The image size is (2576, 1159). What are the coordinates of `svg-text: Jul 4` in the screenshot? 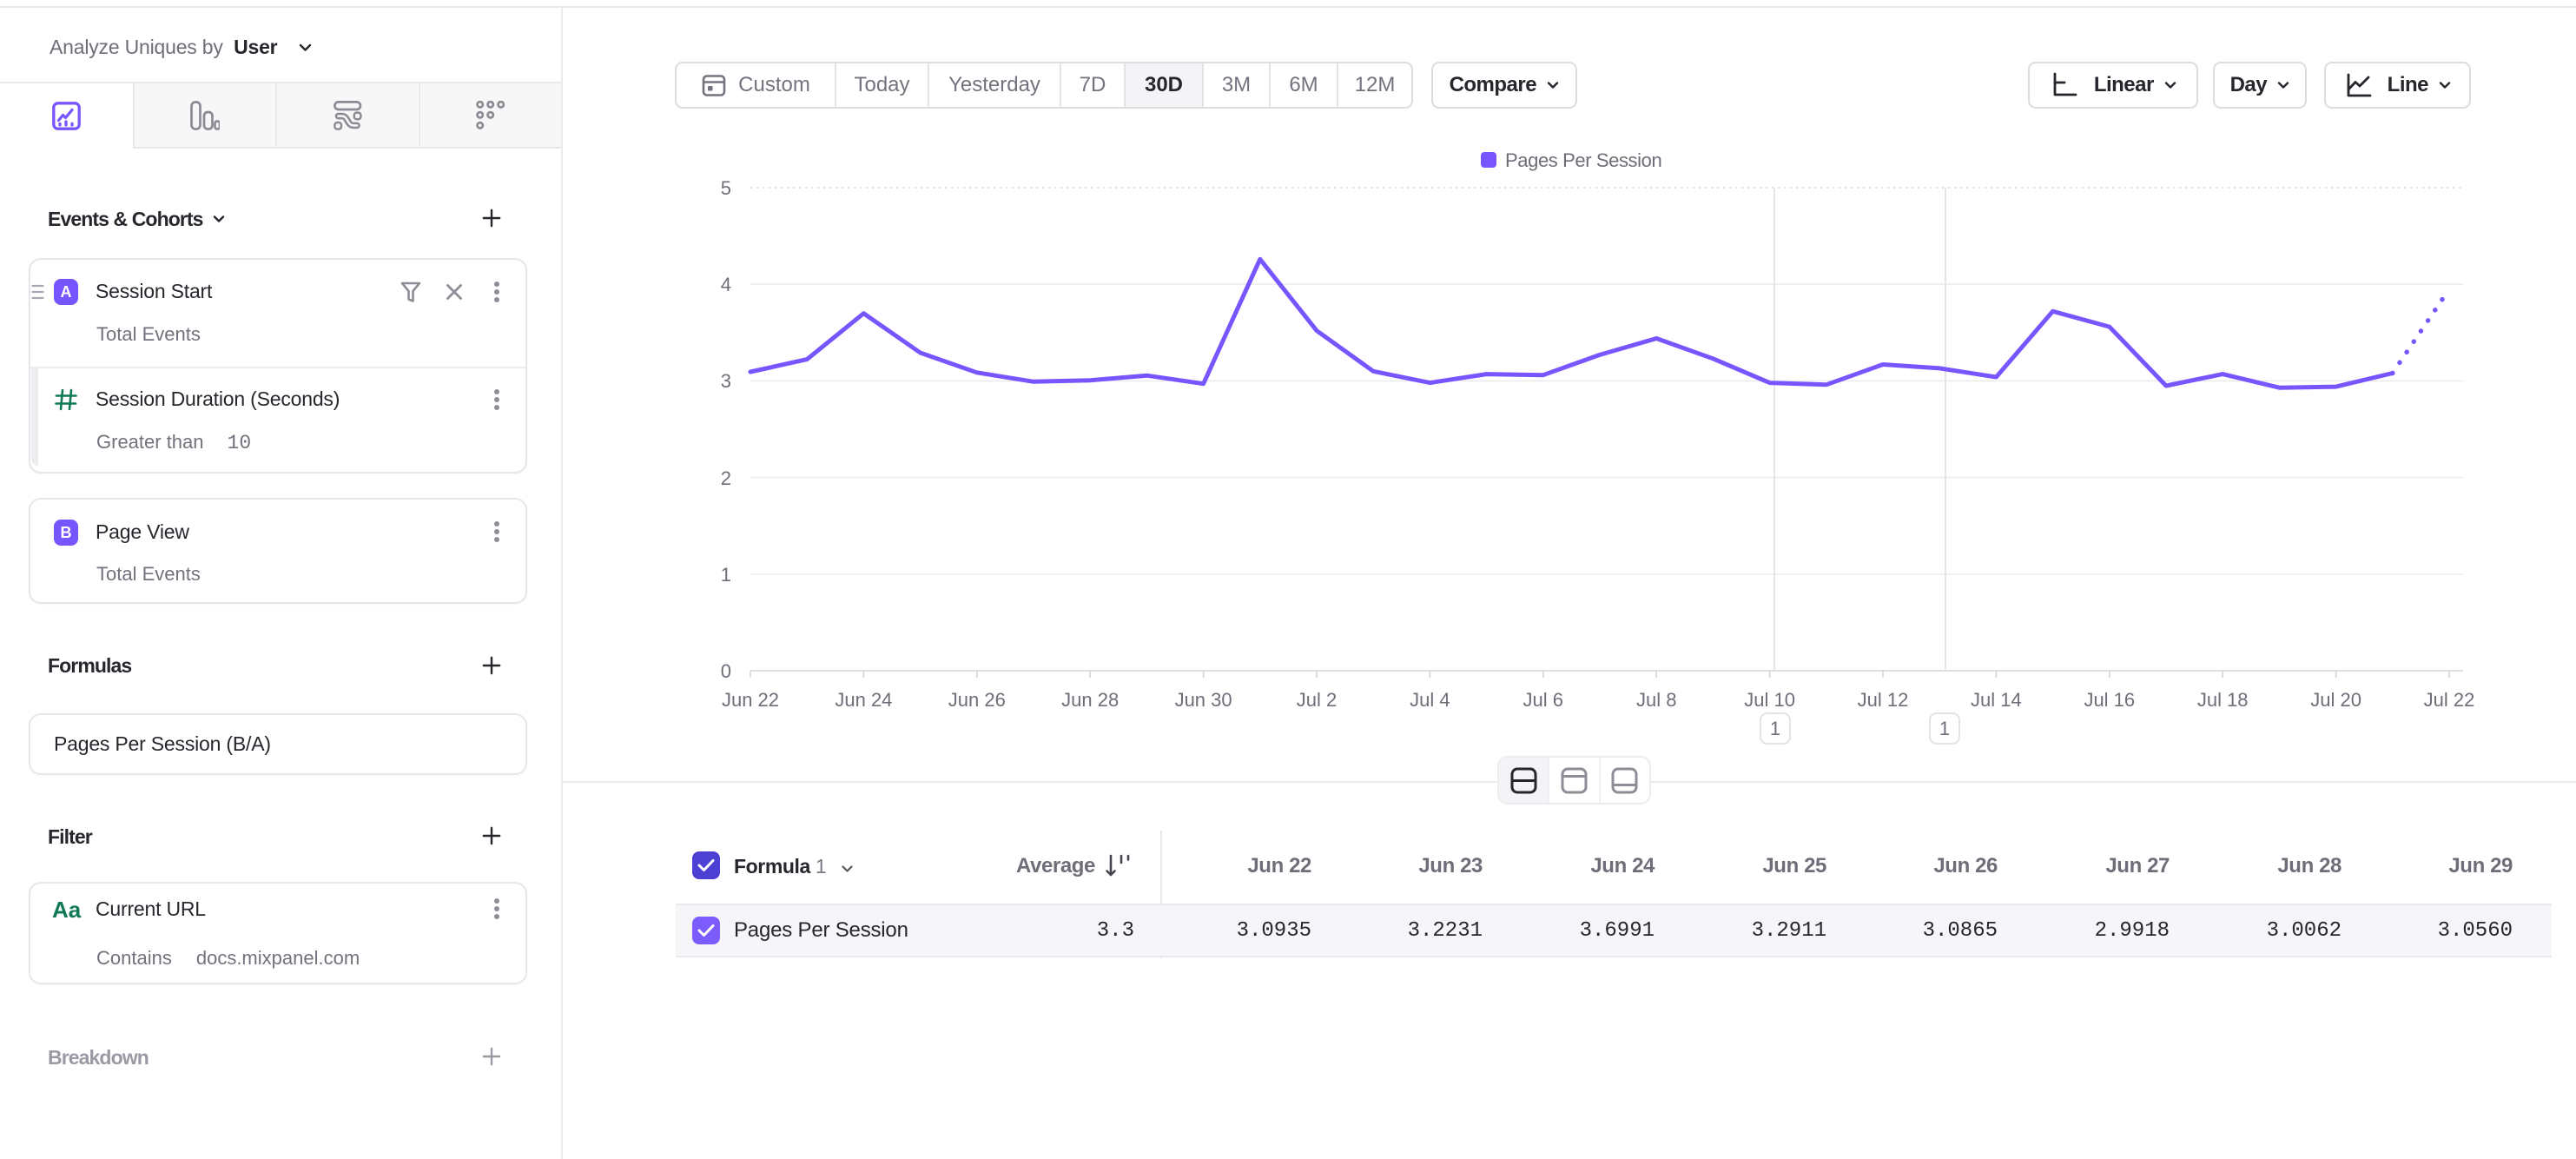 It's located at (1430, 700).